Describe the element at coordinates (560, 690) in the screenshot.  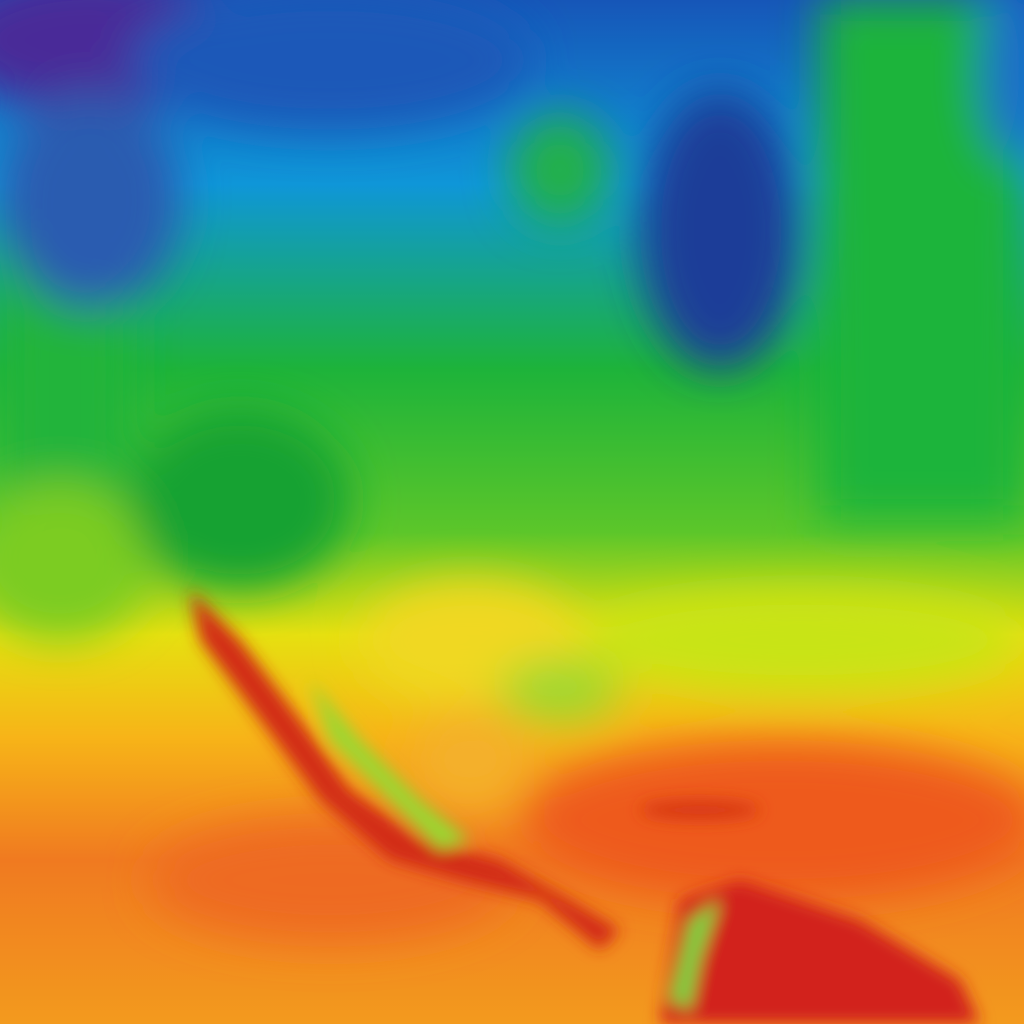
I see `gulf-green` at that location.